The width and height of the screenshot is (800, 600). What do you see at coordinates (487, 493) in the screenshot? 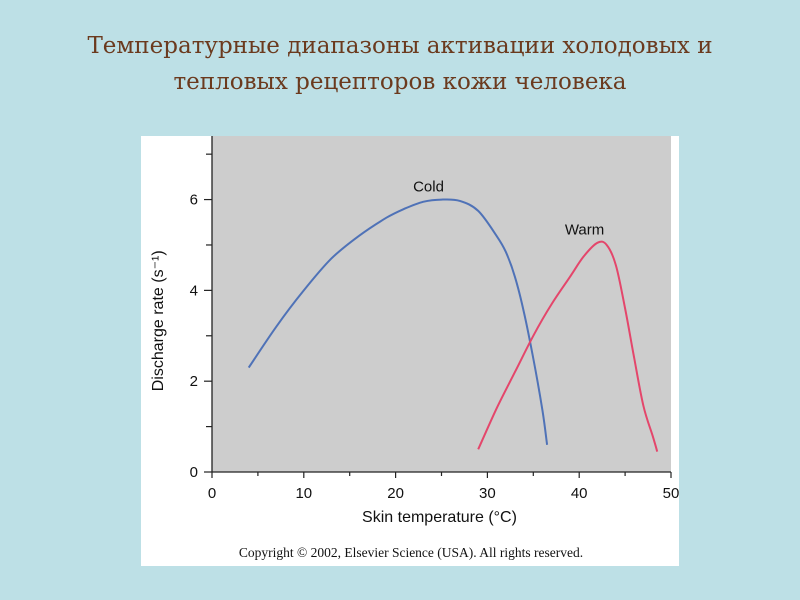
I see `x-tick-label: 30` at bounding box center [487, 493].